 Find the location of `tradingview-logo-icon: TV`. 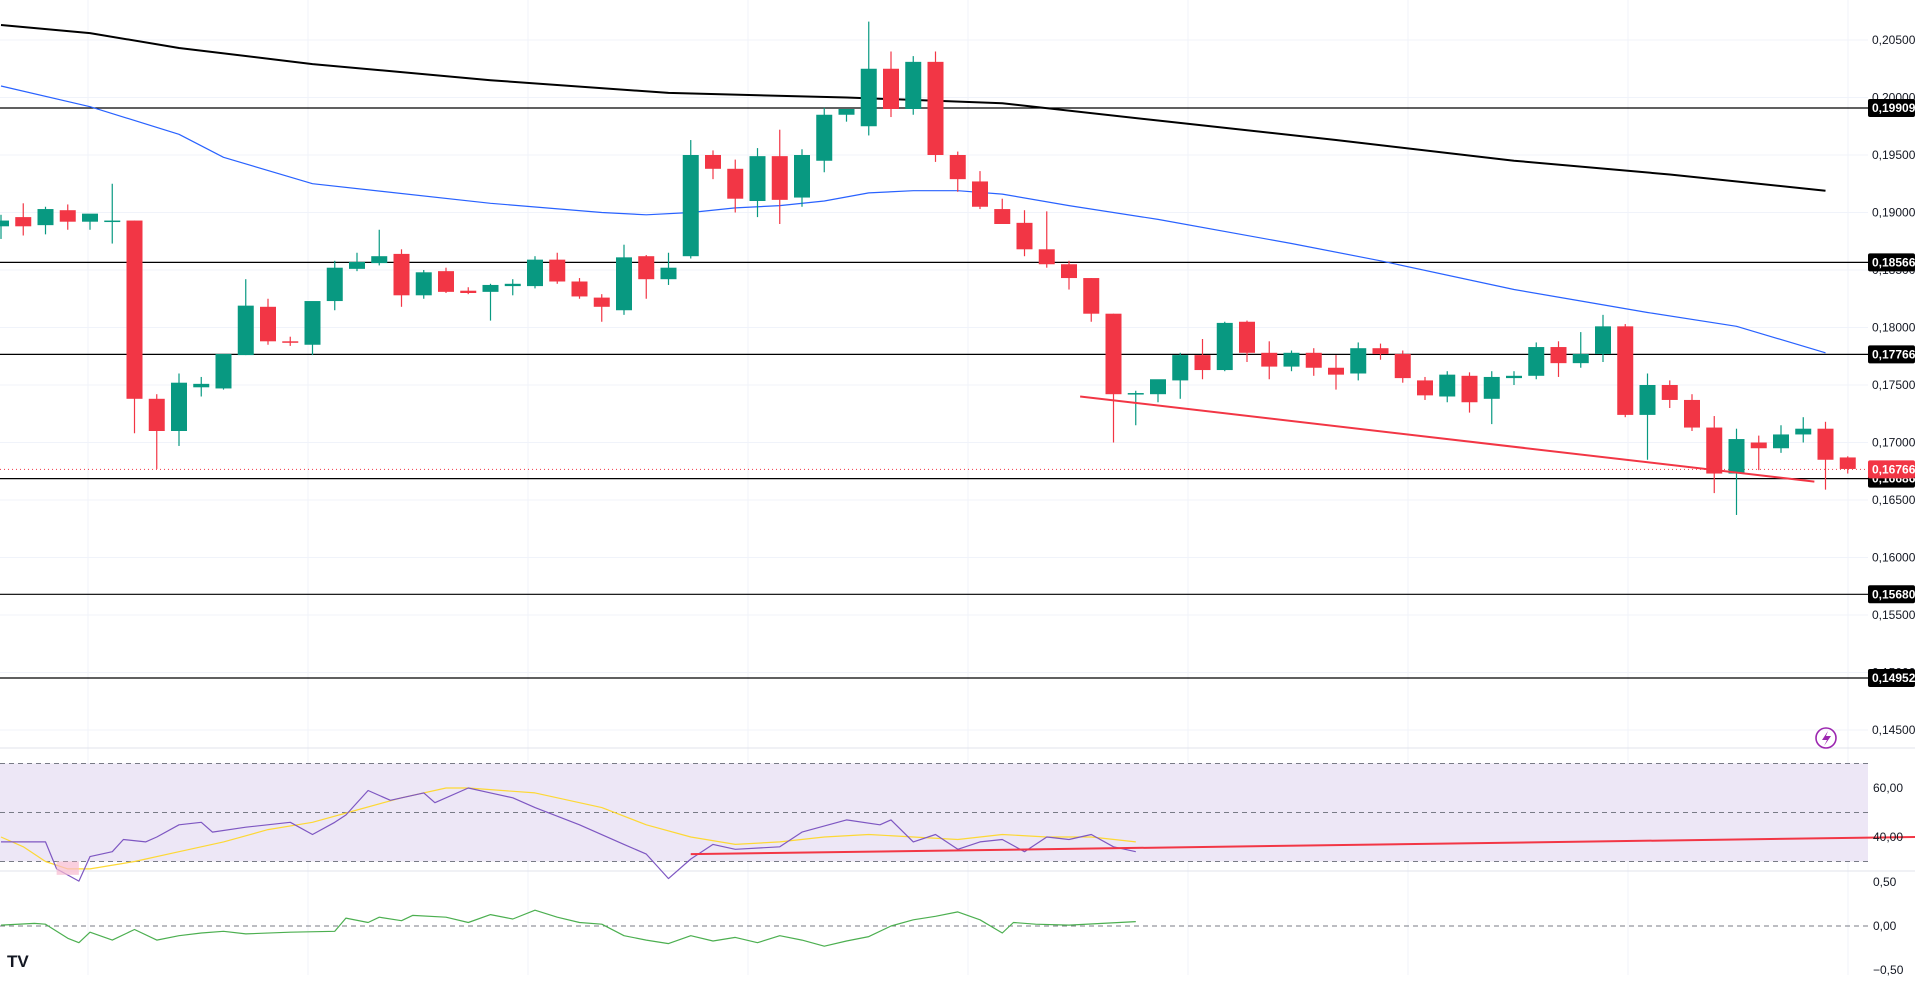

tradingview-logo-icon: TV is located at coordinates (18, 961).